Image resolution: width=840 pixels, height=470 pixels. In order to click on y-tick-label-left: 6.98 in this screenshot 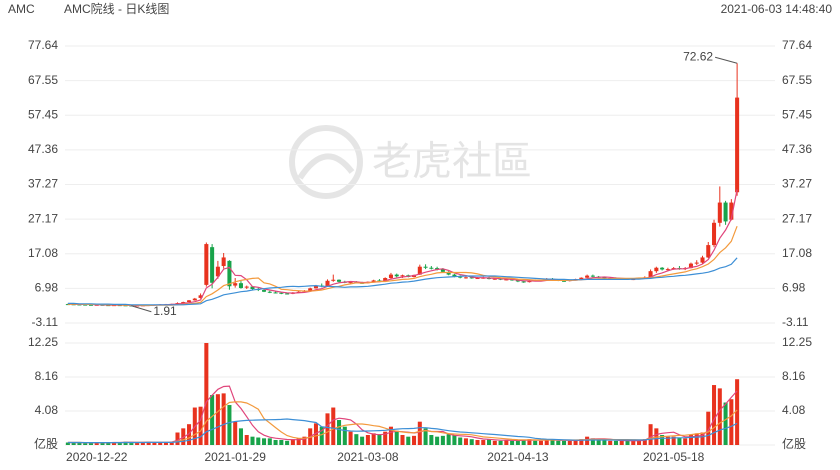, I will do `click(47, 288)`.